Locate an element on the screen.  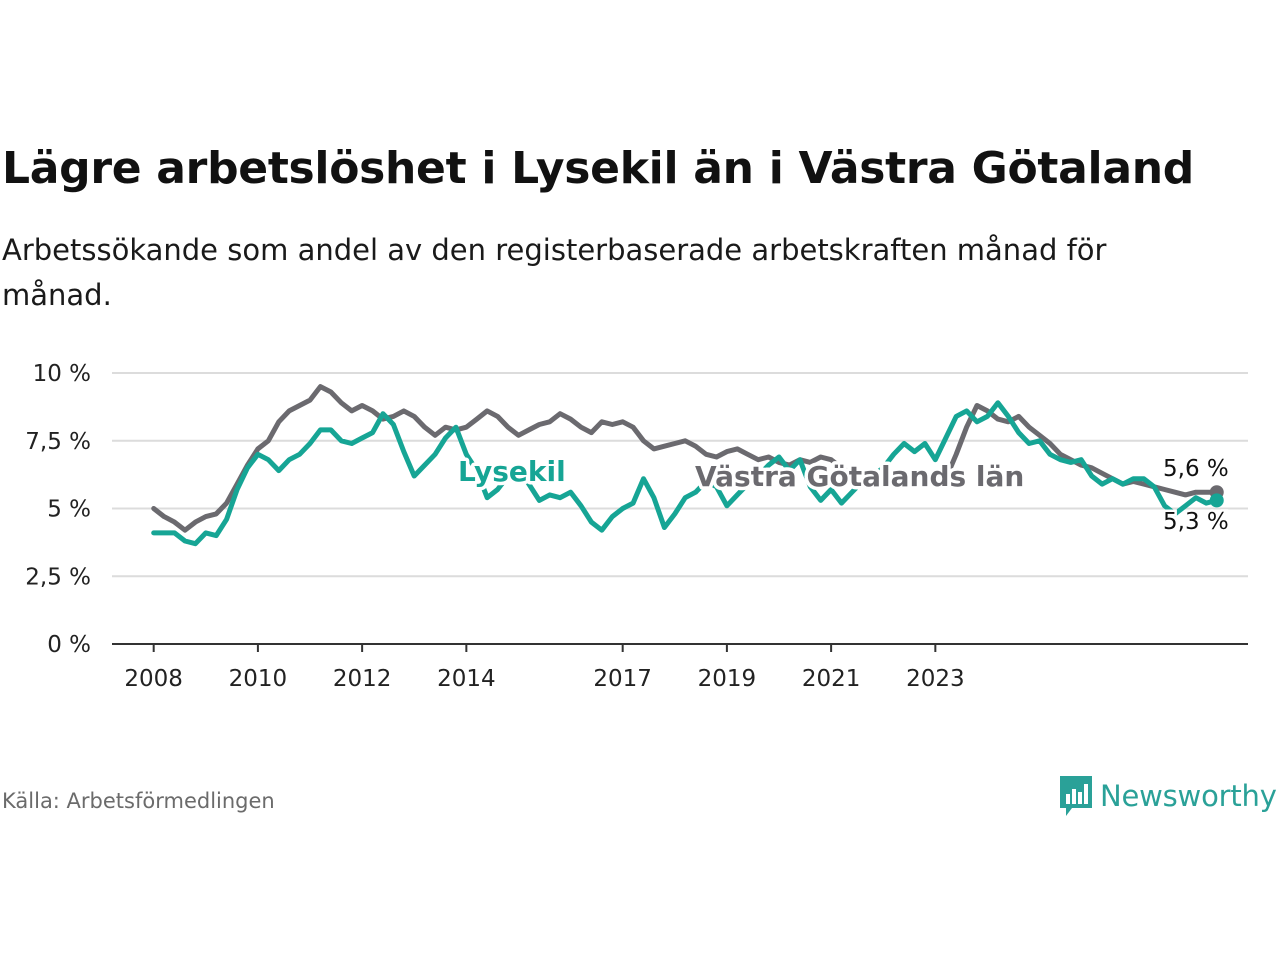
y-tick-label: 7,5 % is located at coordinates (58, 442).